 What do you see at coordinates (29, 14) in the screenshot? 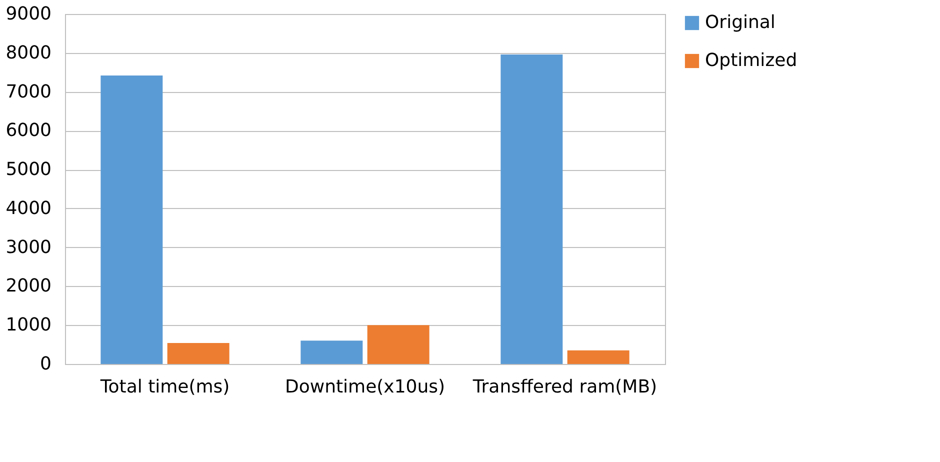
I see `y-tick-label: 9000` at bounding box center [29, 14].